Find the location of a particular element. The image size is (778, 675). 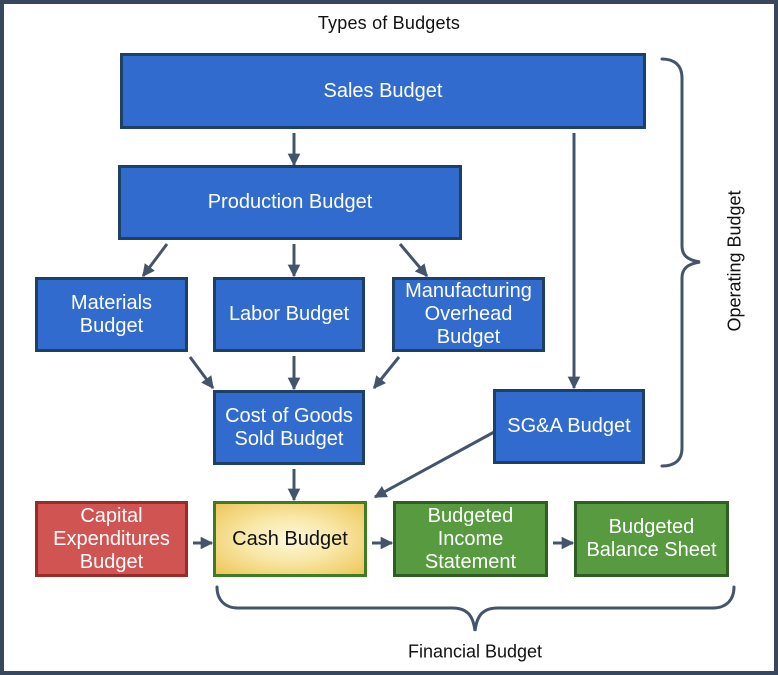

materials-budget-box: Materials Budget is located at coordinates (111, 314).